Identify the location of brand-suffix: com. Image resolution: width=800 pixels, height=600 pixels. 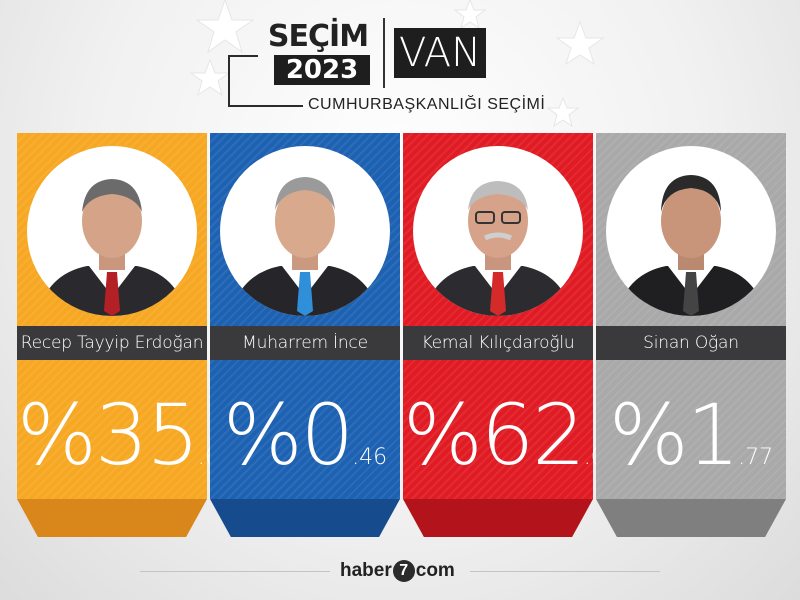
(435, 570).